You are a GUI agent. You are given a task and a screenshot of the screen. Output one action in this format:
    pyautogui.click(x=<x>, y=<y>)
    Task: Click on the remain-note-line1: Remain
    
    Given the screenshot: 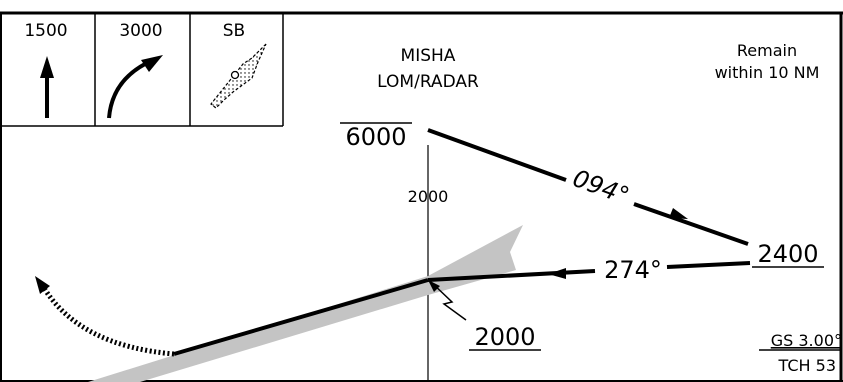 What is the action you would take?
    pyautogui.click(x=767, y=50)
    